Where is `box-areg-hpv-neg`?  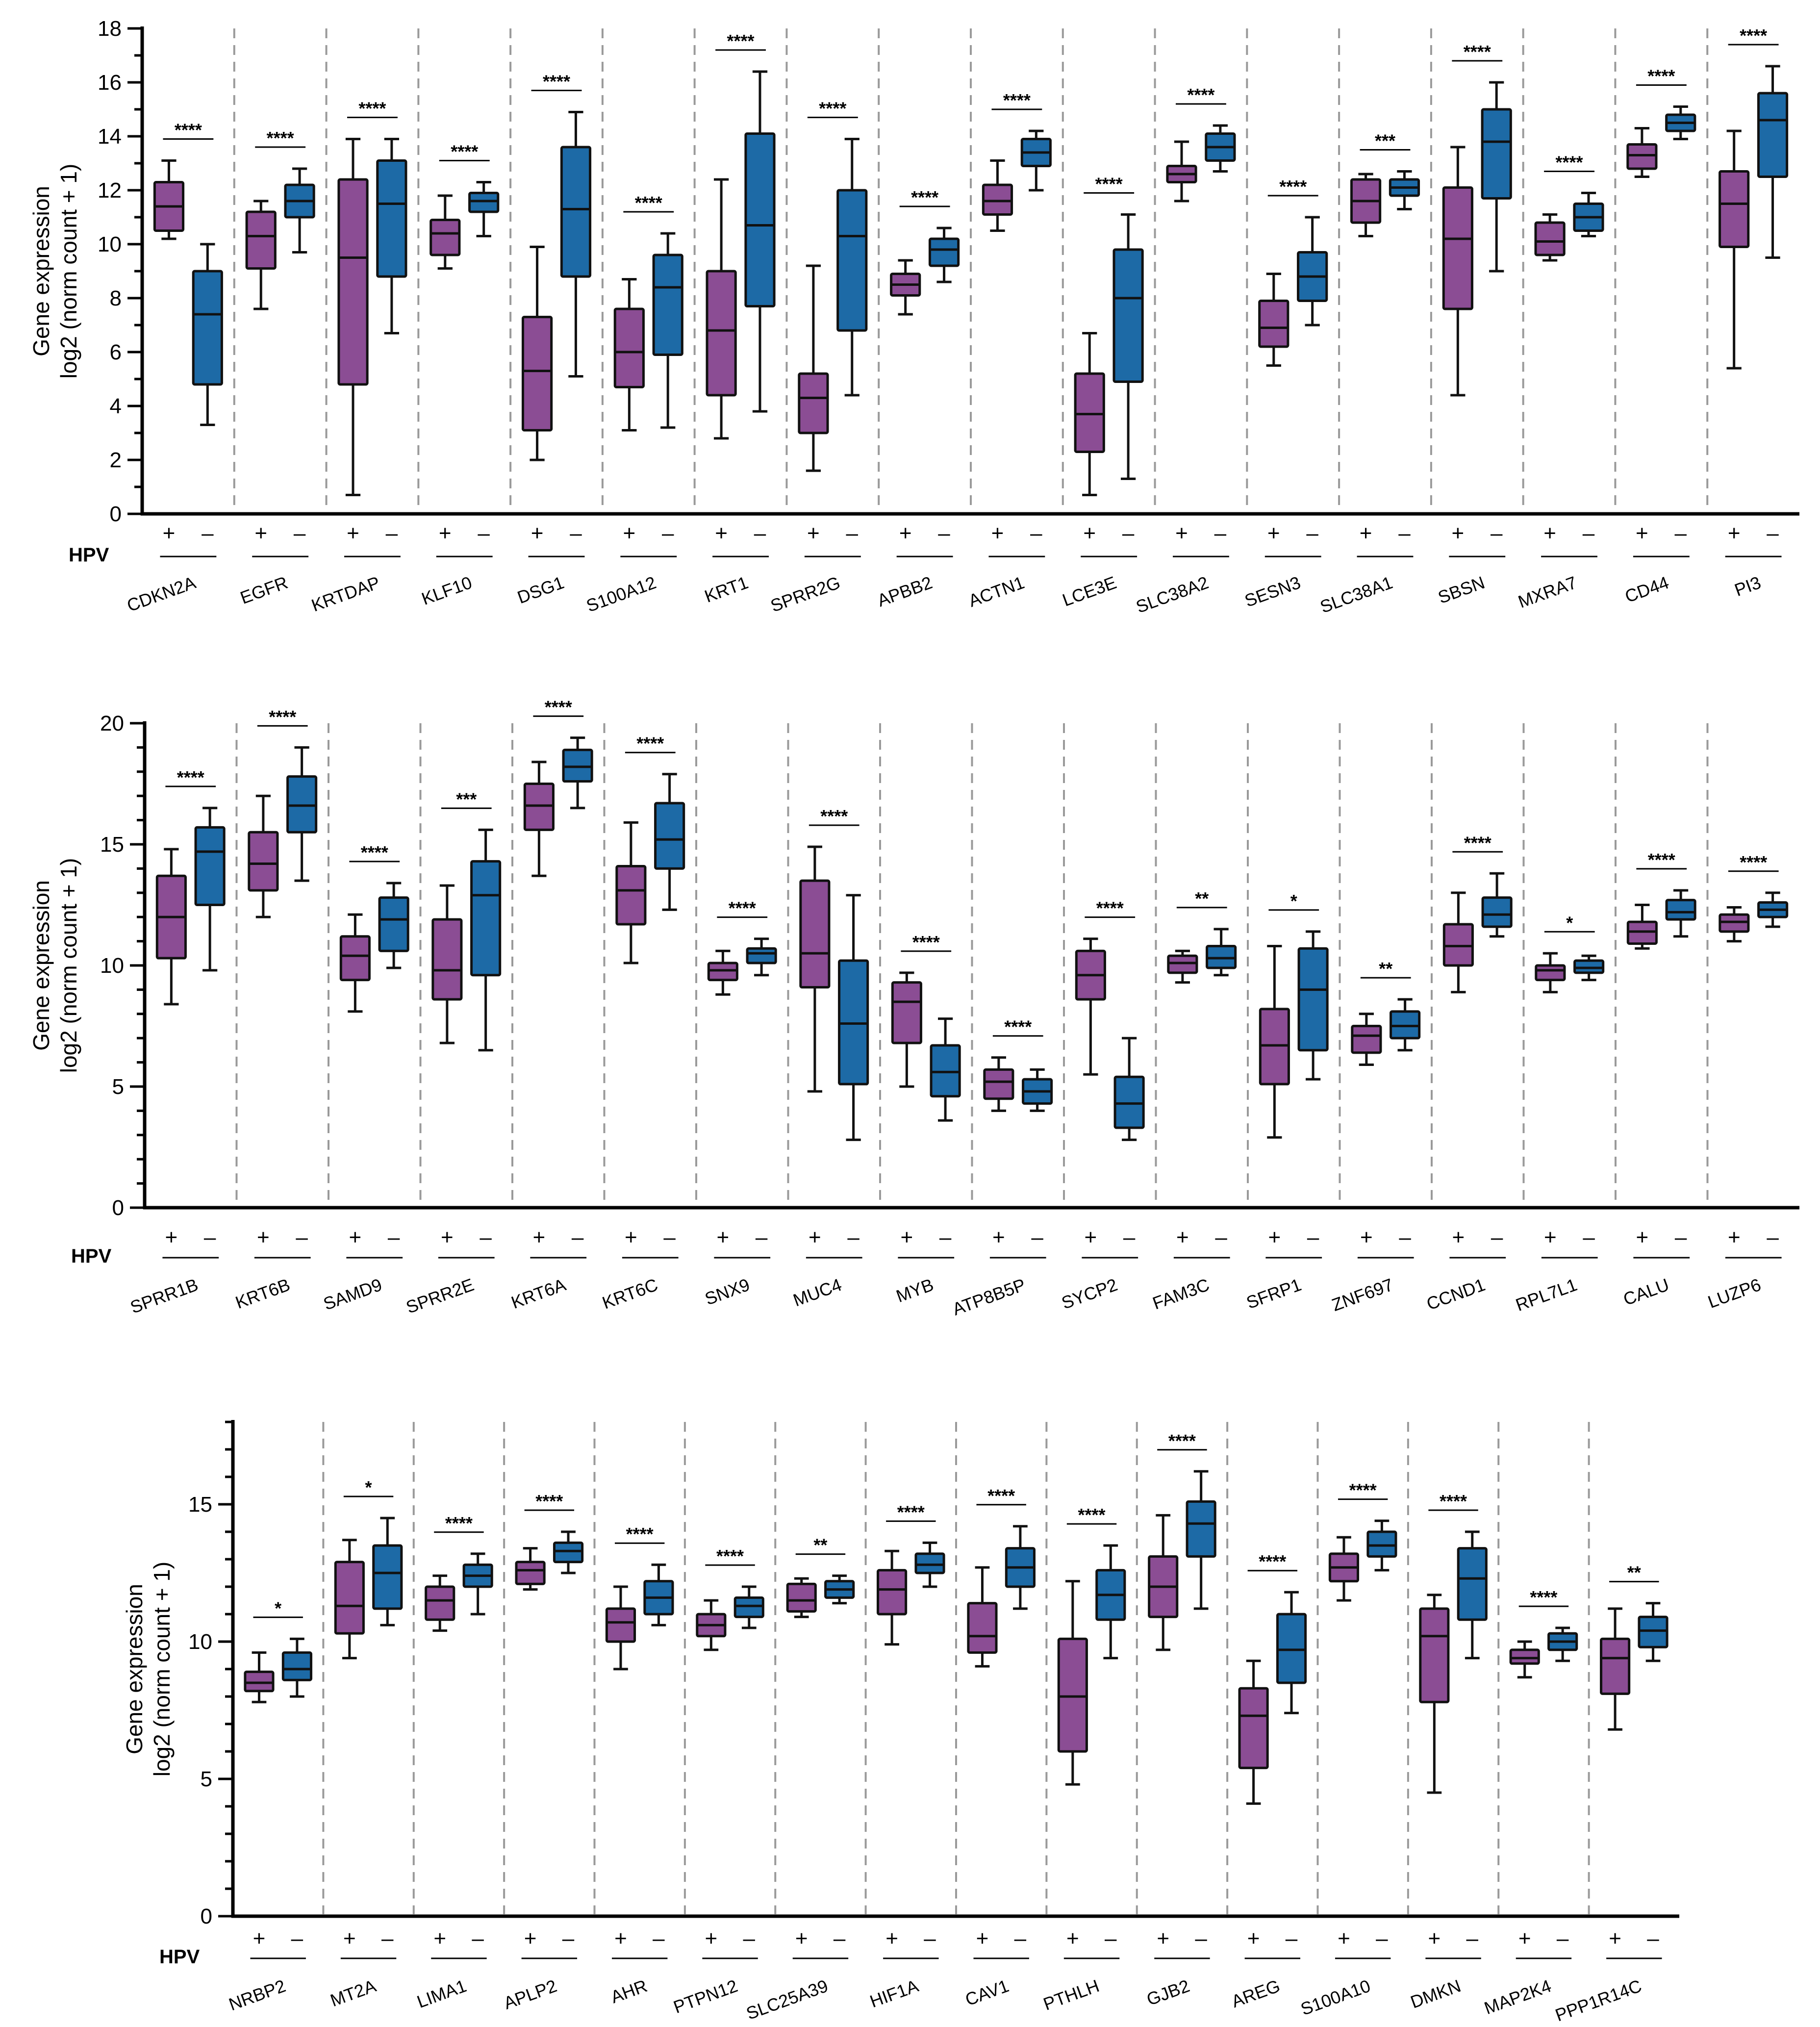 box-areg-hpv-neg is located at coordinates (1291, 1653).